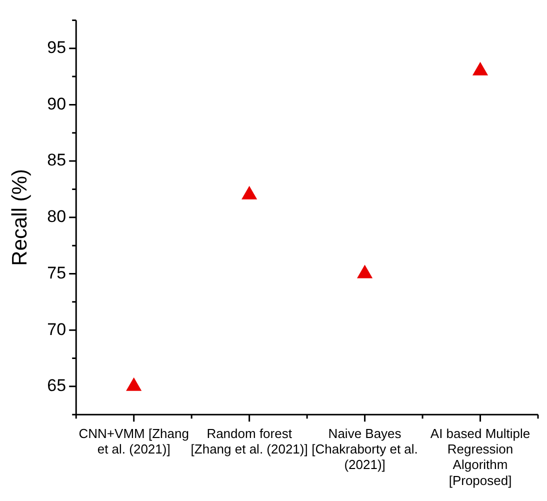  What do you see at coordinates (133, 441) in the screenshot?
I see `x-tick-label: CNN+VMM [Zhang et al. (2021)]` at bounding box center [133, 441].